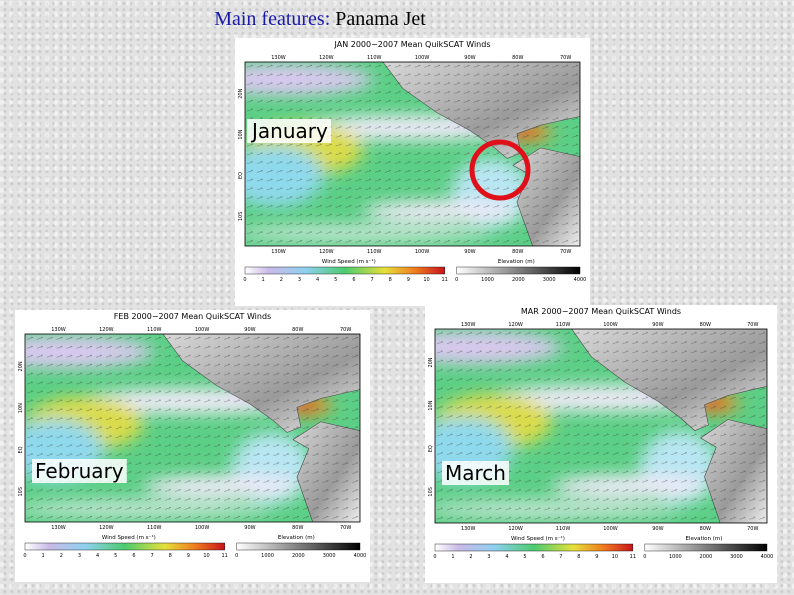  What do you see at coordinates (380, 19) in the screenshot?
I see `title-rest: Panama Jet` at bounding box center [380, 19].